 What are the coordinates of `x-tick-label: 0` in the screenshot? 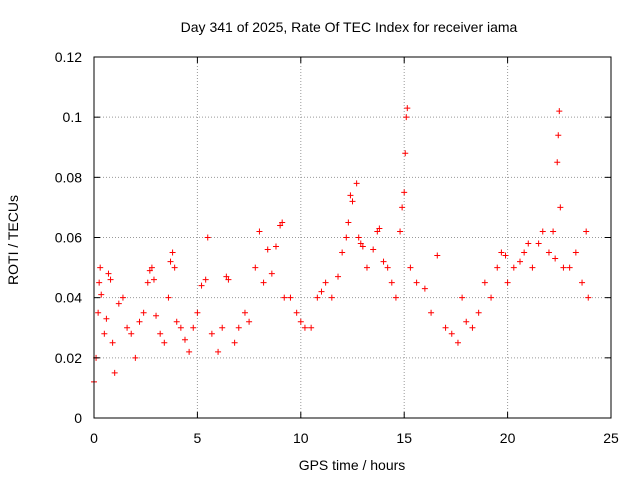 It's located at (94, 438).